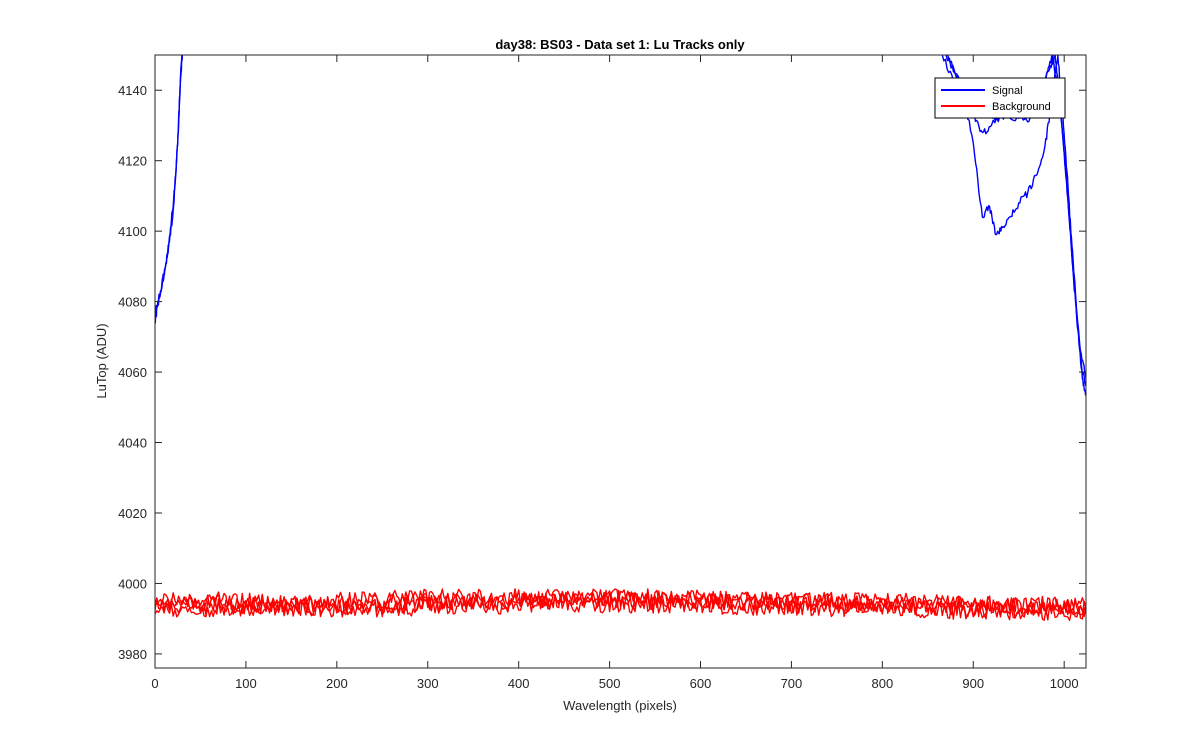 The image size is (1200, 750). What do you see at coordinates (1021, 107) in the screenshot?
I see `legend-label-background: Background` at bounding box center [1021, 107].